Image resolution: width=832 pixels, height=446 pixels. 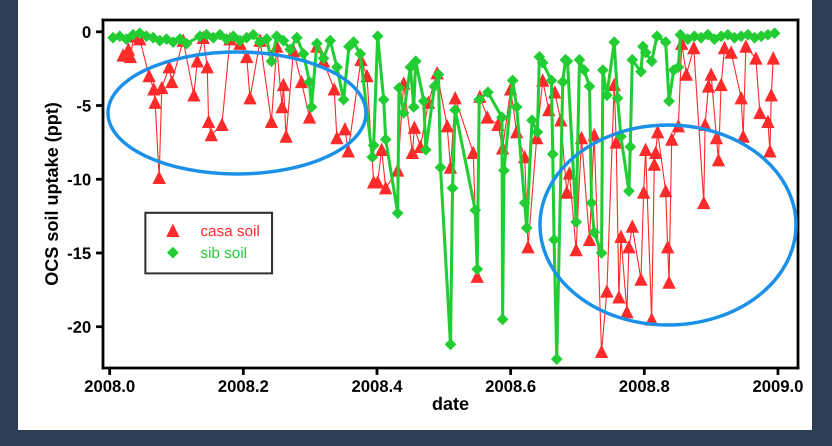 What do you see at coordinates (84, 106) in the screenshot?
I see `y-tick-label: -5` at bounding box center [84, 106].